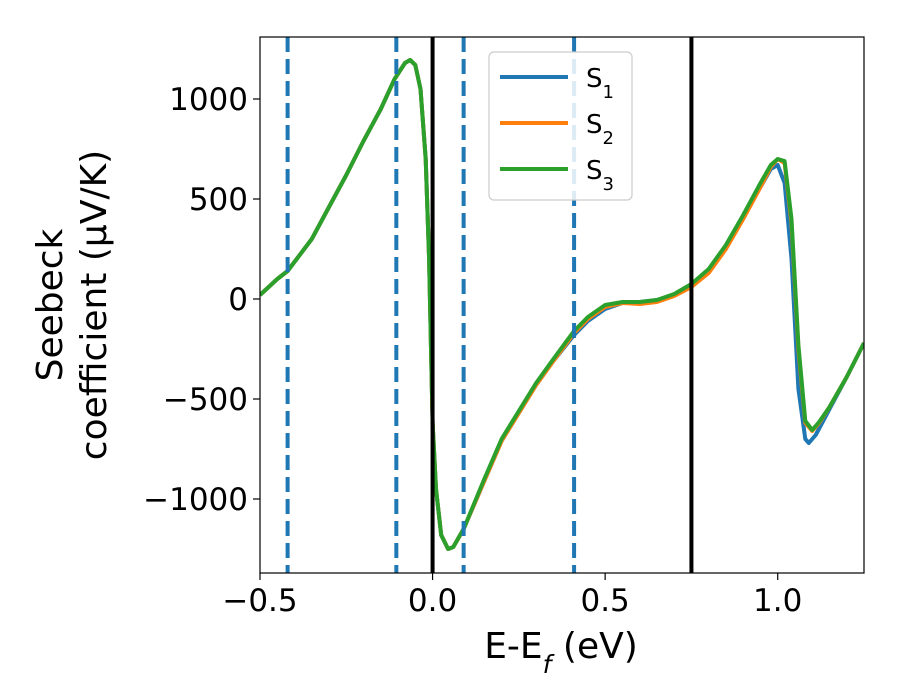 This screenshot has width=900, height=700. What do you see at coordinates (259, 601) in the screenshot?
I see `x-tick-label: −0.5` at bounding box center [259, 601].